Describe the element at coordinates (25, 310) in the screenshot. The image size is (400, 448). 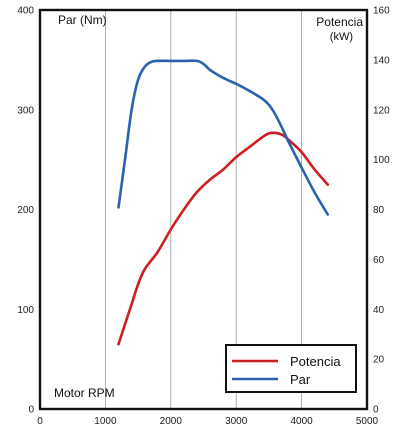
I see `left-tick-label-100: 100` at that location.